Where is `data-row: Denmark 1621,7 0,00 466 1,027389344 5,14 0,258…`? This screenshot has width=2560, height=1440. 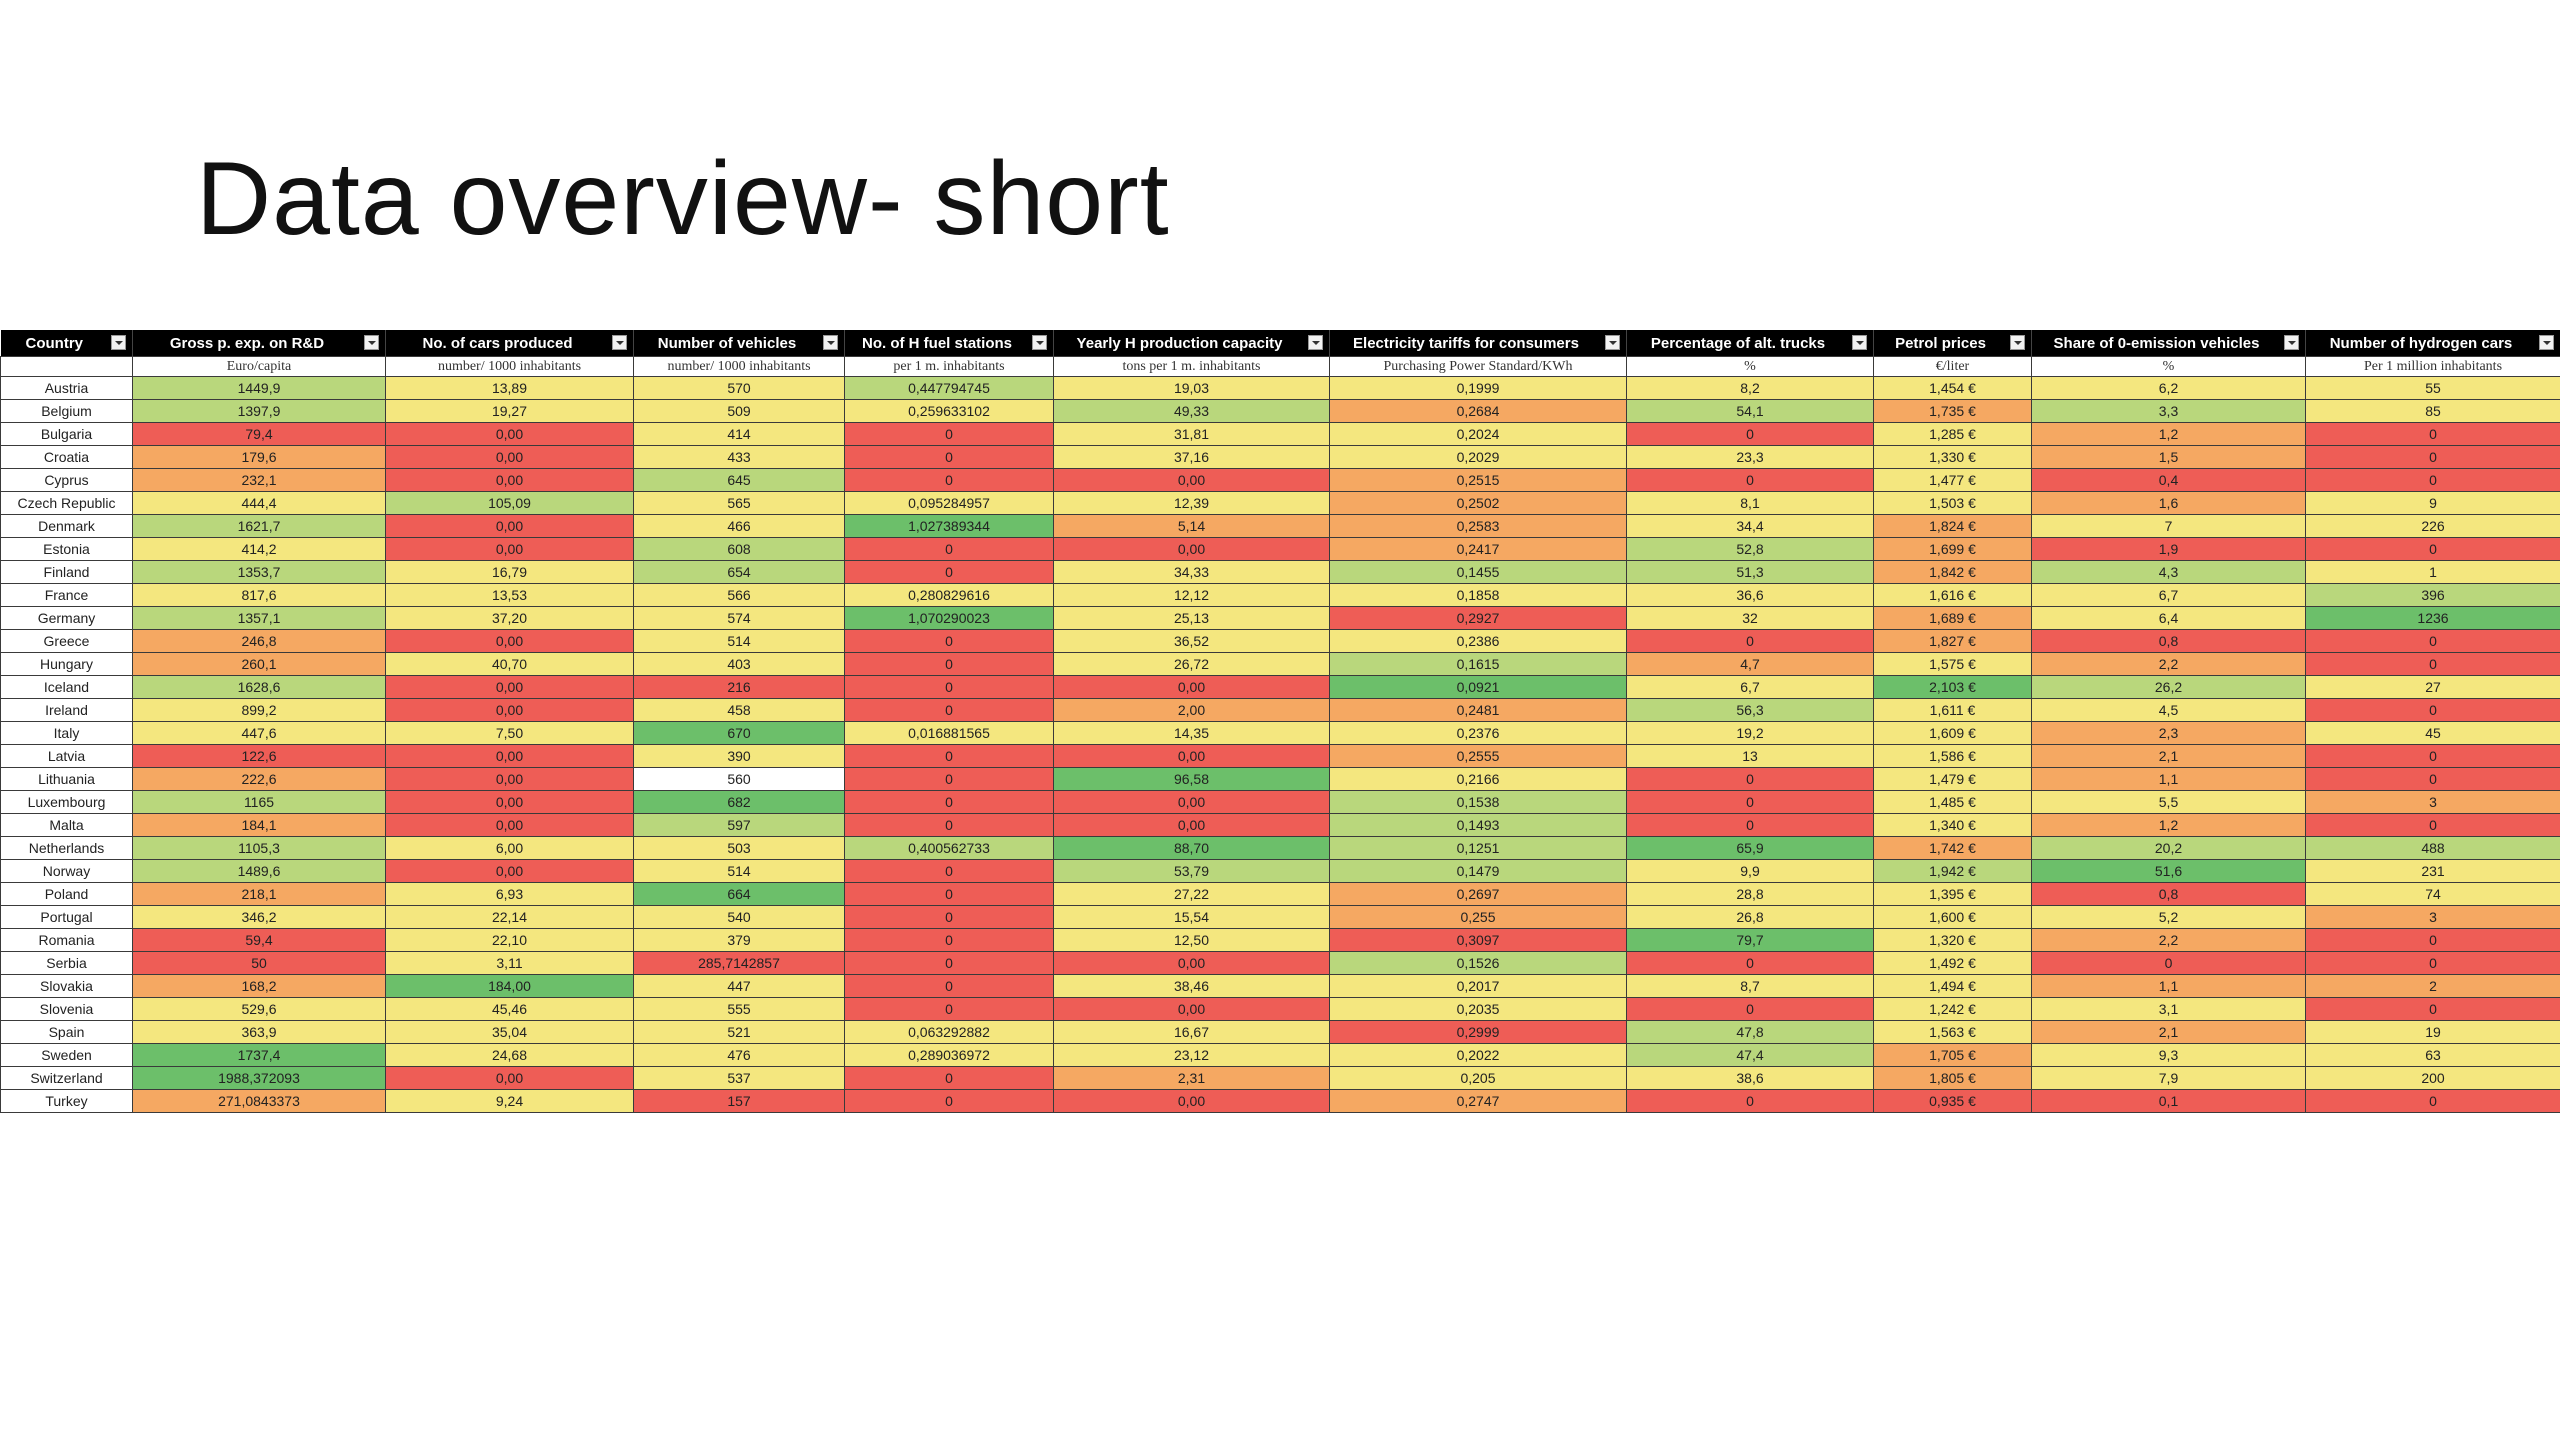 data-row: Denmark 1621,7 0,00 466 1,027389344 5,14 0,258… is located at coordinates (1280, 526).